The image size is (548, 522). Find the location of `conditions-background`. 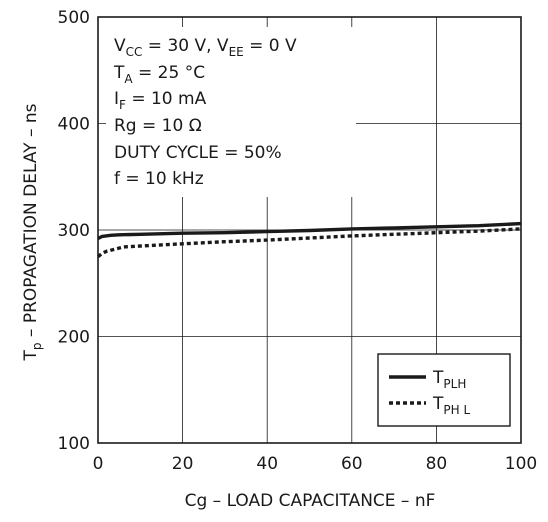

conditions-background is located at coordinates (231, 112).